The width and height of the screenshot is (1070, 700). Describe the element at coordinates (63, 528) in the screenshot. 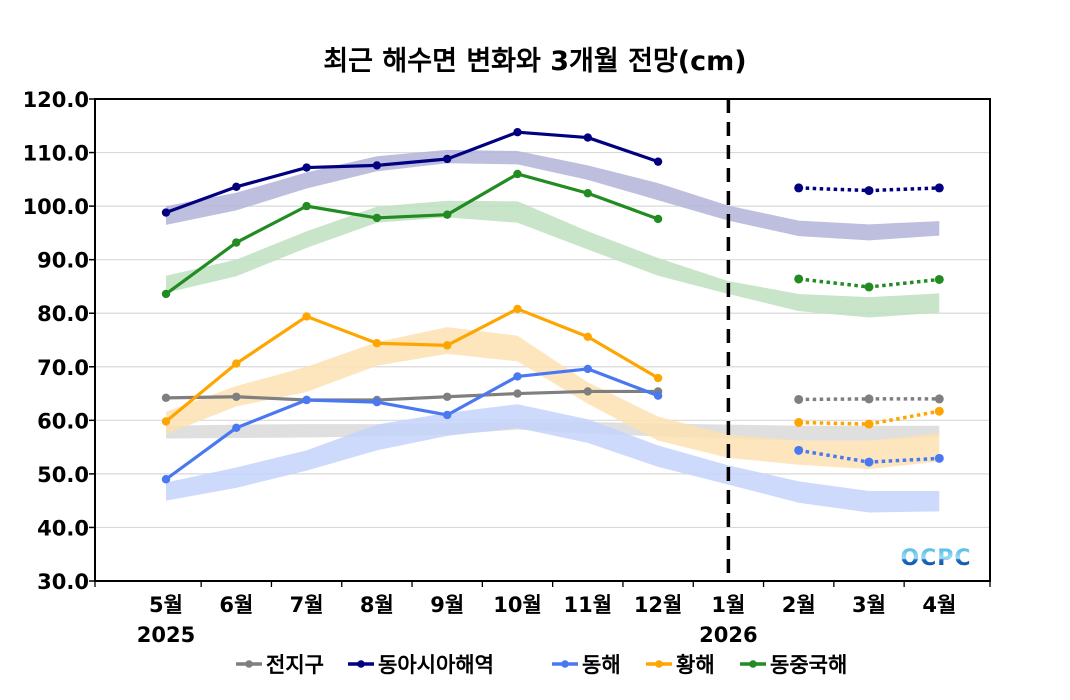

I see `y-tick-label: 40.0` at that location.